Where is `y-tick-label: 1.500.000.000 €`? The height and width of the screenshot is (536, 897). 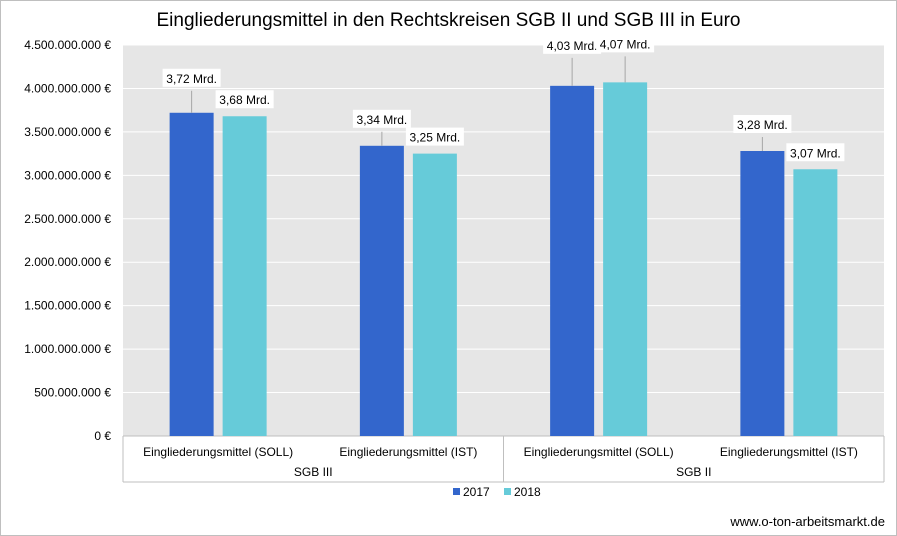 y-tick-label: 1.500.000.000 € is located at coordinates (67, 306).